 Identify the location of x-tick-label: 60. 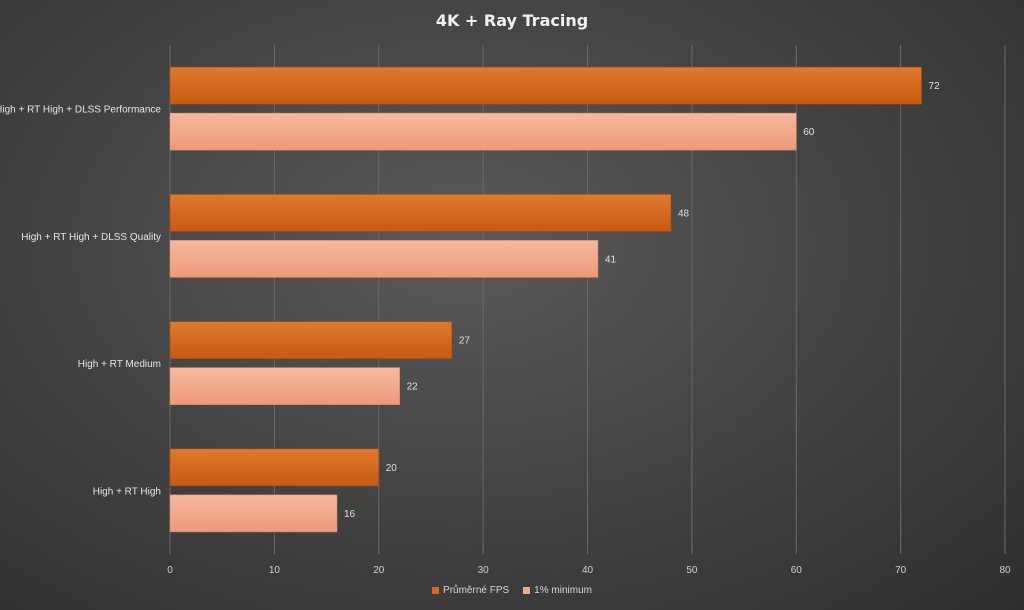
(797, 570).